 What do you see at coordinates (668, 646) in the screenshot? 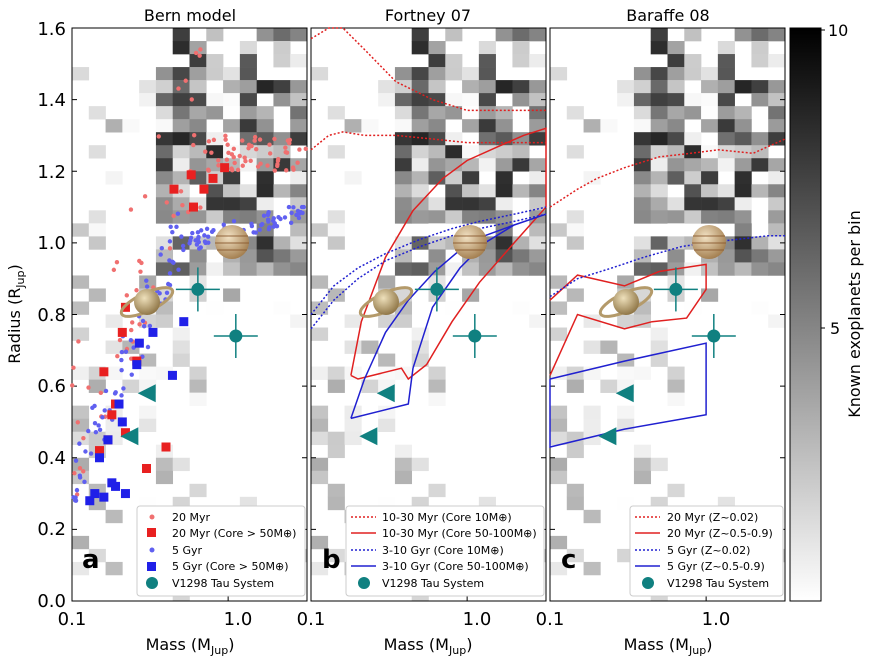
I see `x-axis-label-c: Mass (MJup)` at bounding box center [668, 646].